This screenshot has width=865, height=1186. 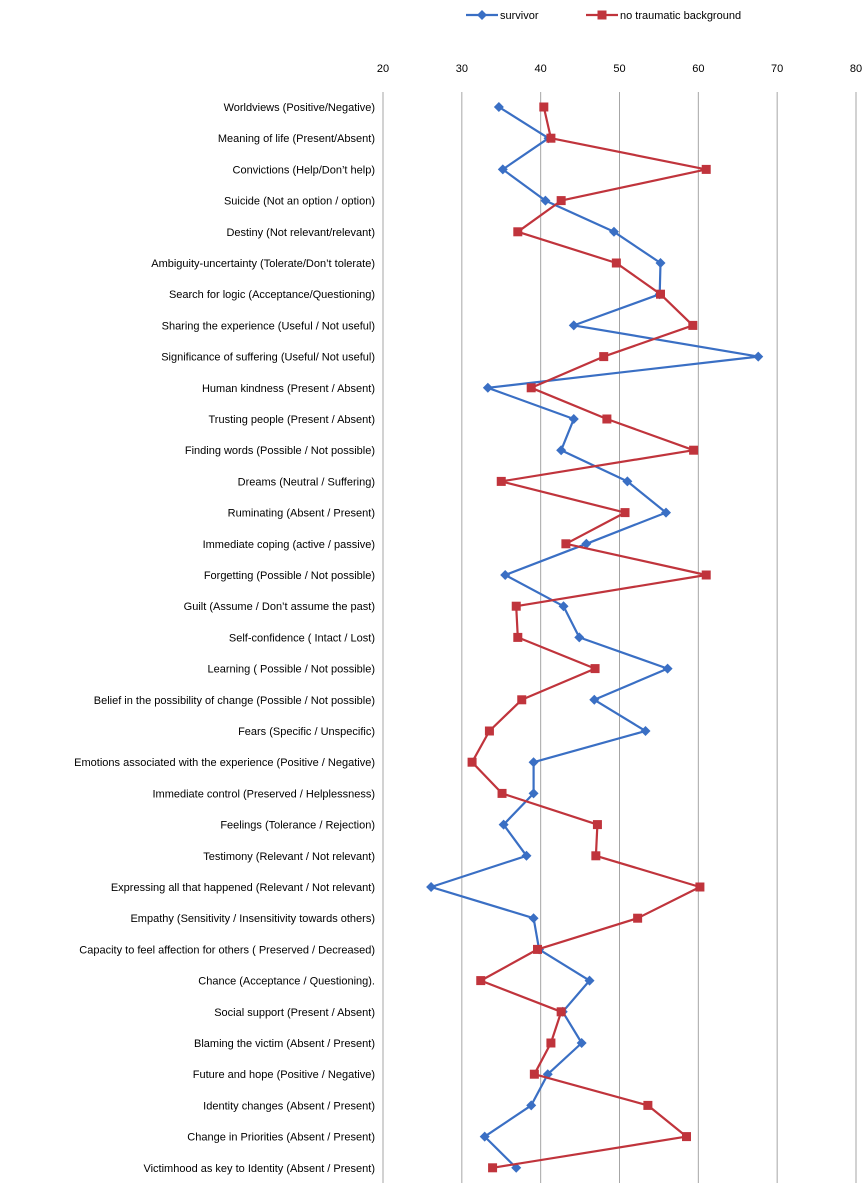 I want to click on category-label: Ruminating (Absent / Present), so click(x=301, y=514).